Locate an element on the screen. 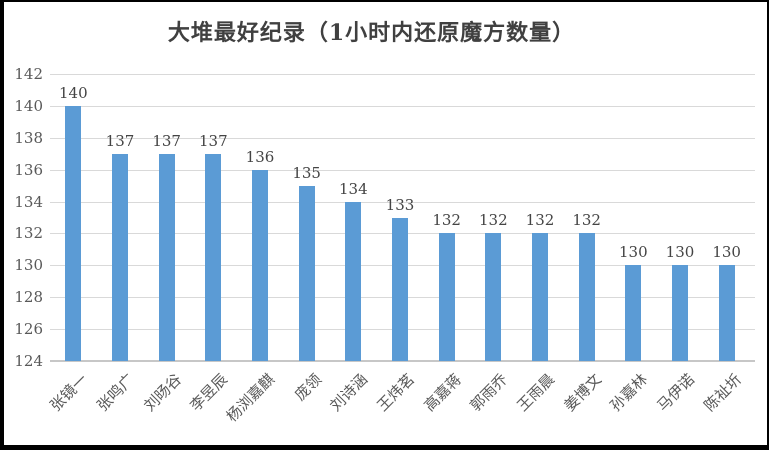 The width and height of the screenshot is (769, 454). x-axis-category-label: 王雨晨 is located at coordinates (536, 392).